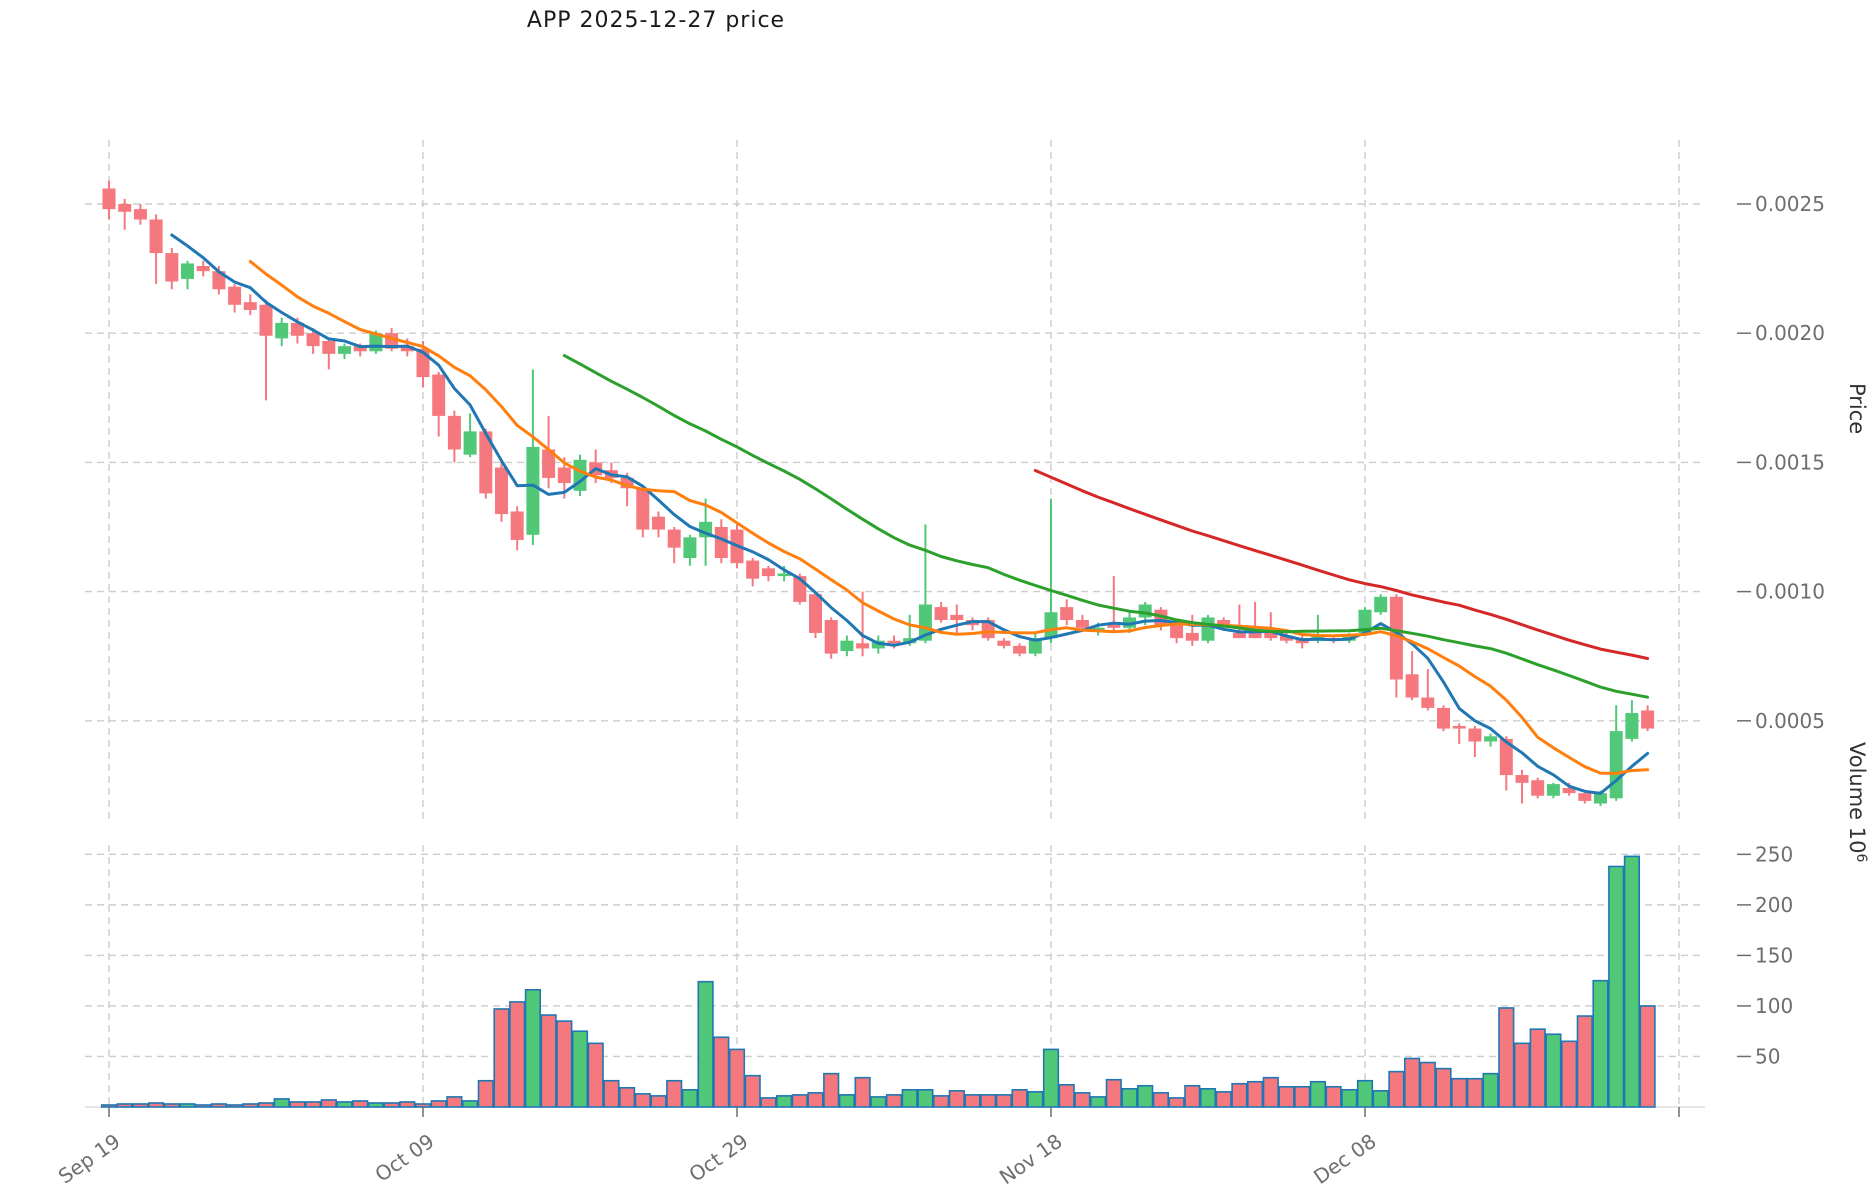  I want to click on price-tick-label: 0.0010, so click(1790, 592).